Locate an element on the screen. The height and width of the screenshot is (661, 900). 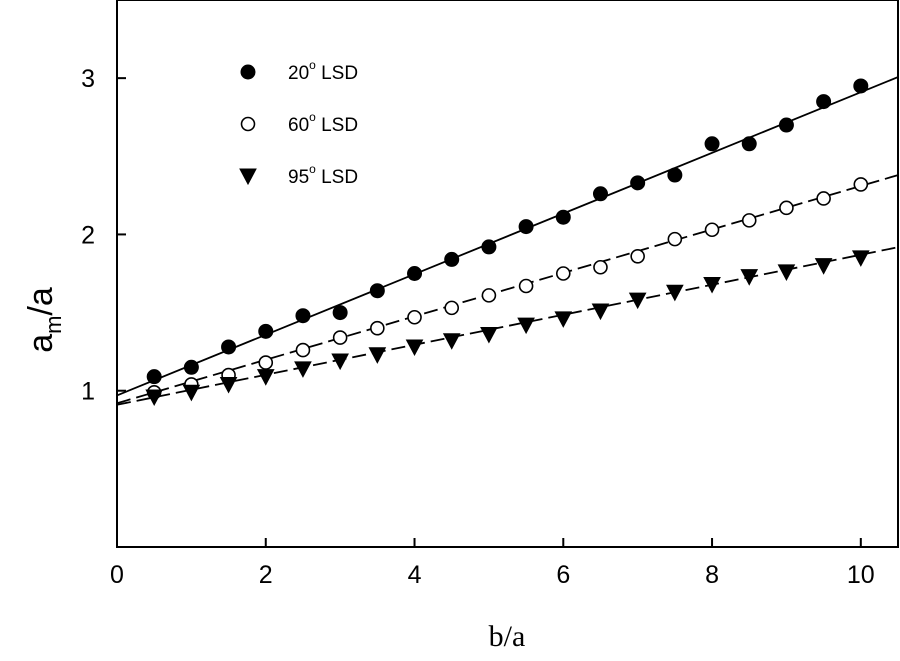
x-tick-label: 8 is located at coordinates (712, 575).